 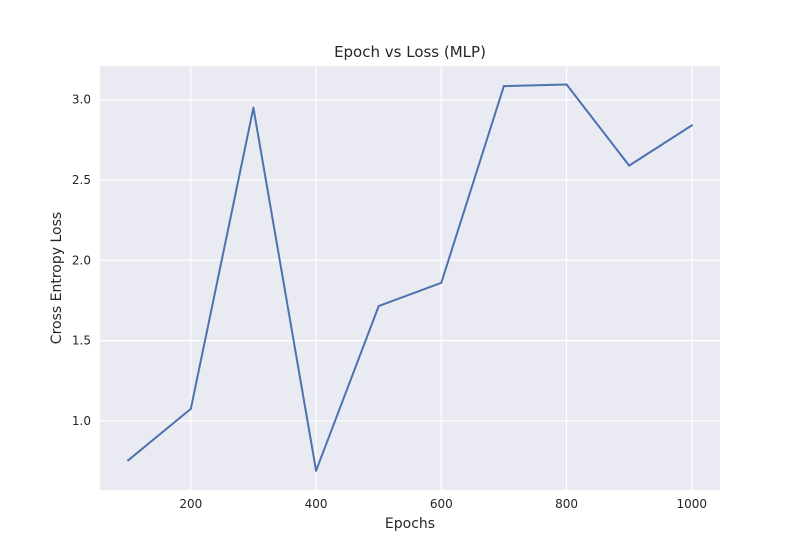 I want to click on x-tick-label: 1000, so click(x=692, y=504).